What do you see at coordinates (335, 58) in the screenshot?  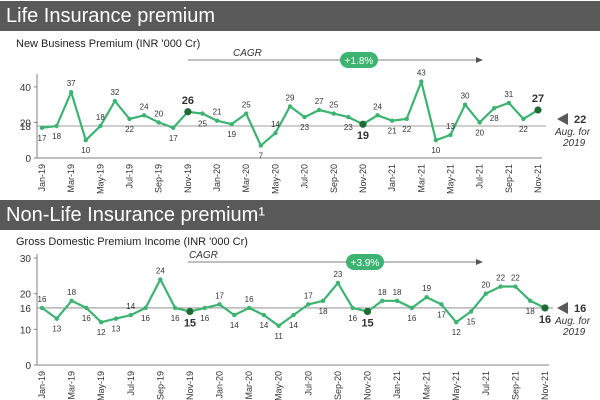 I see `cagr-annotation: CAGR +1.8%` at bounding box center [335, 58].